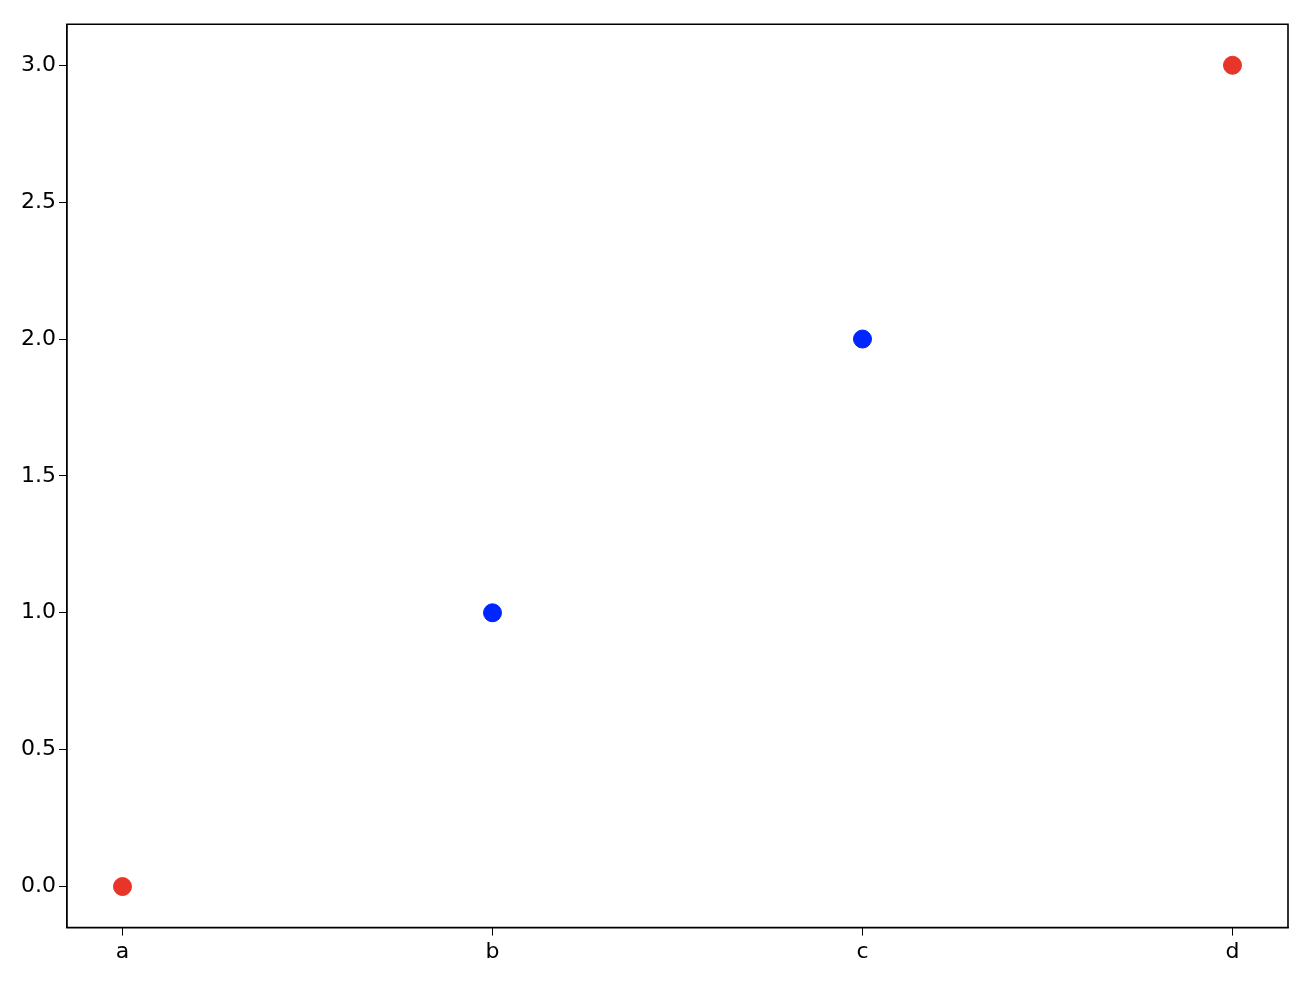 The width and height of the screenshot is (1308, 986). What do you see at coordinates (38, 337) in the screenshot?
I see `y-tick-label: 2.0` at bounding box center [38, 337].